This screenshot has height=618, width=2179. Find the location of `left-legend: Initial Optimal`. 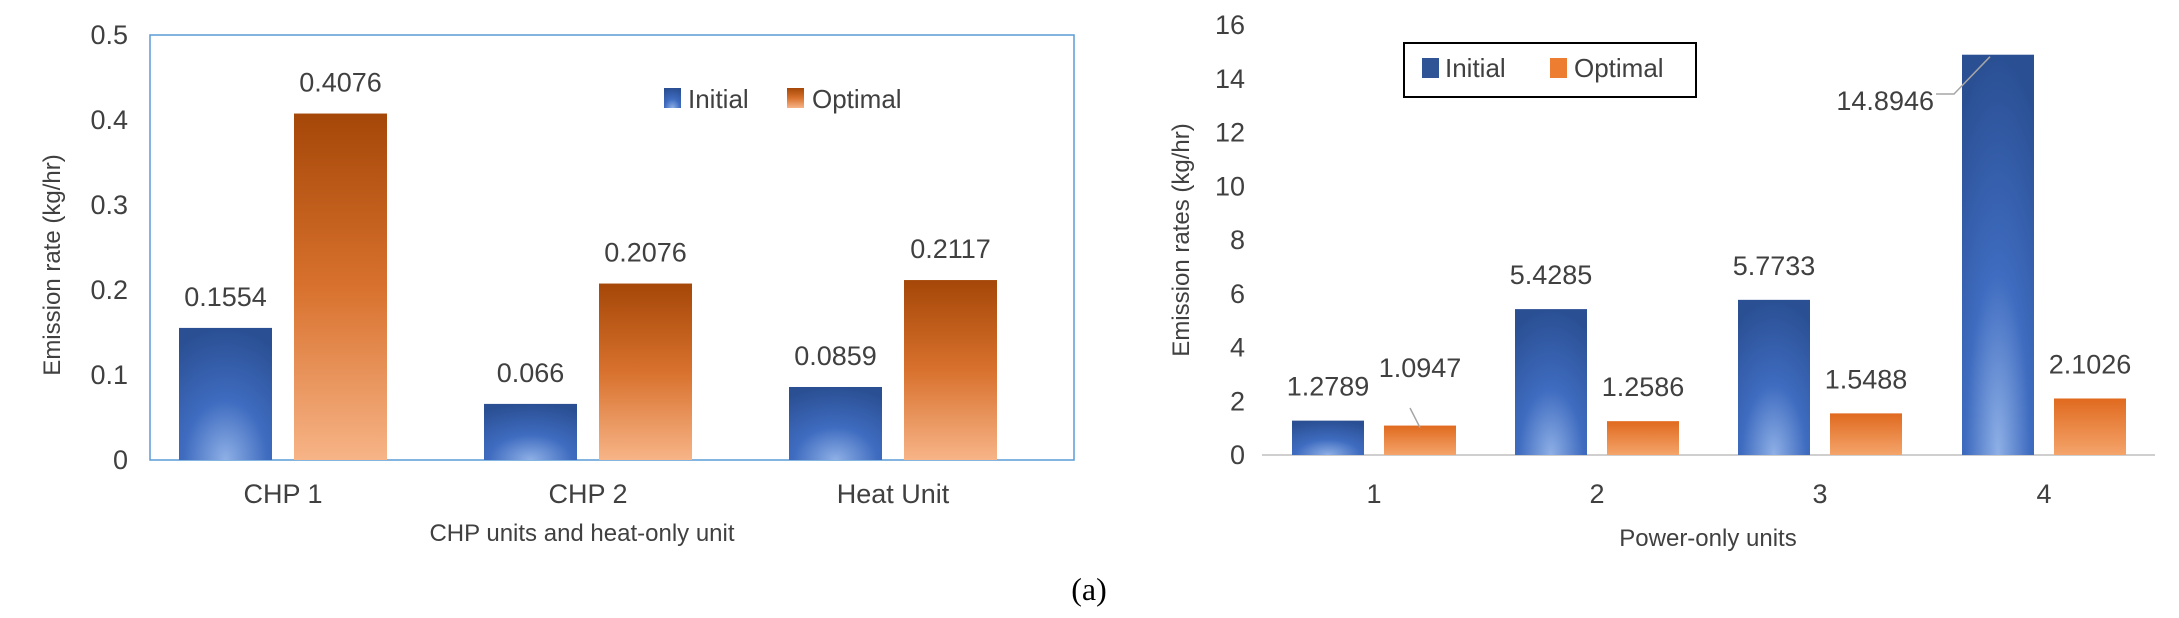

left-legend: Initial Optimal is located at coordinates (783, 99).